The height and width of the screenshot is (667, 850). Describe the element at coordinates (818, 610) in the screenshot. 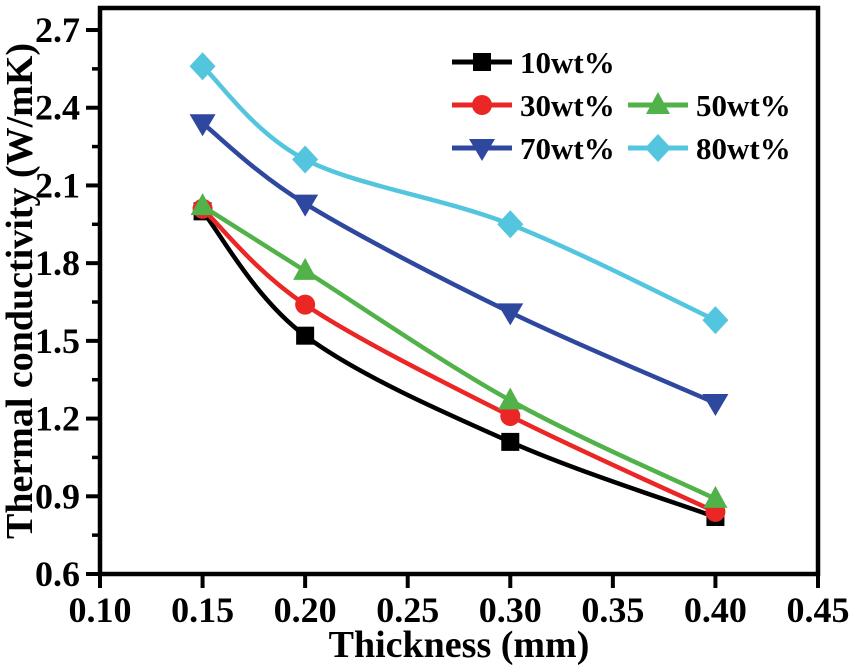

I see `x-tick-label: 0.45` at that location.